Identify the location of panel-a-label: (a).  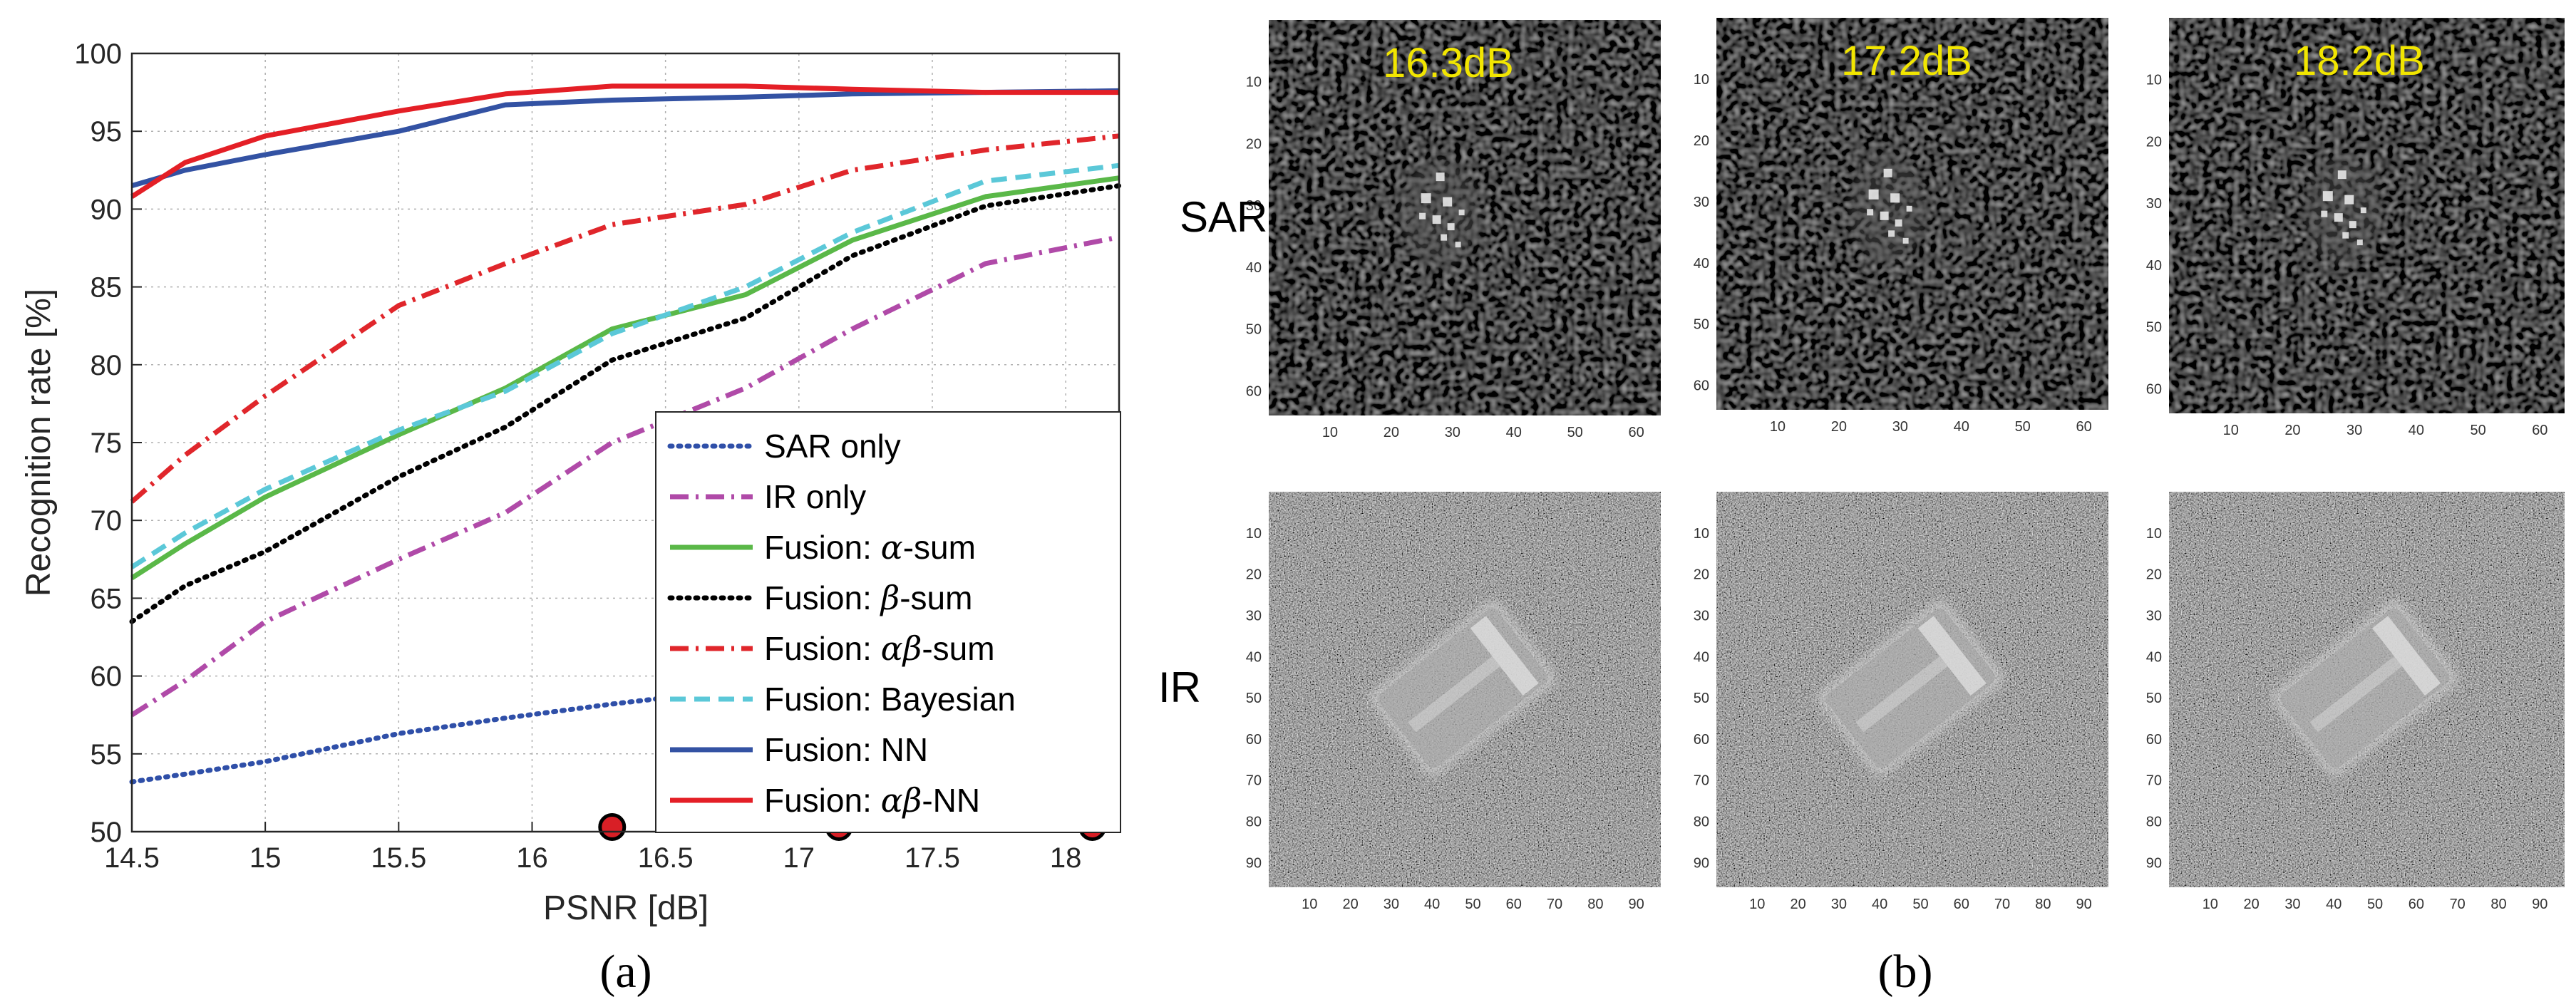
(625, 972).